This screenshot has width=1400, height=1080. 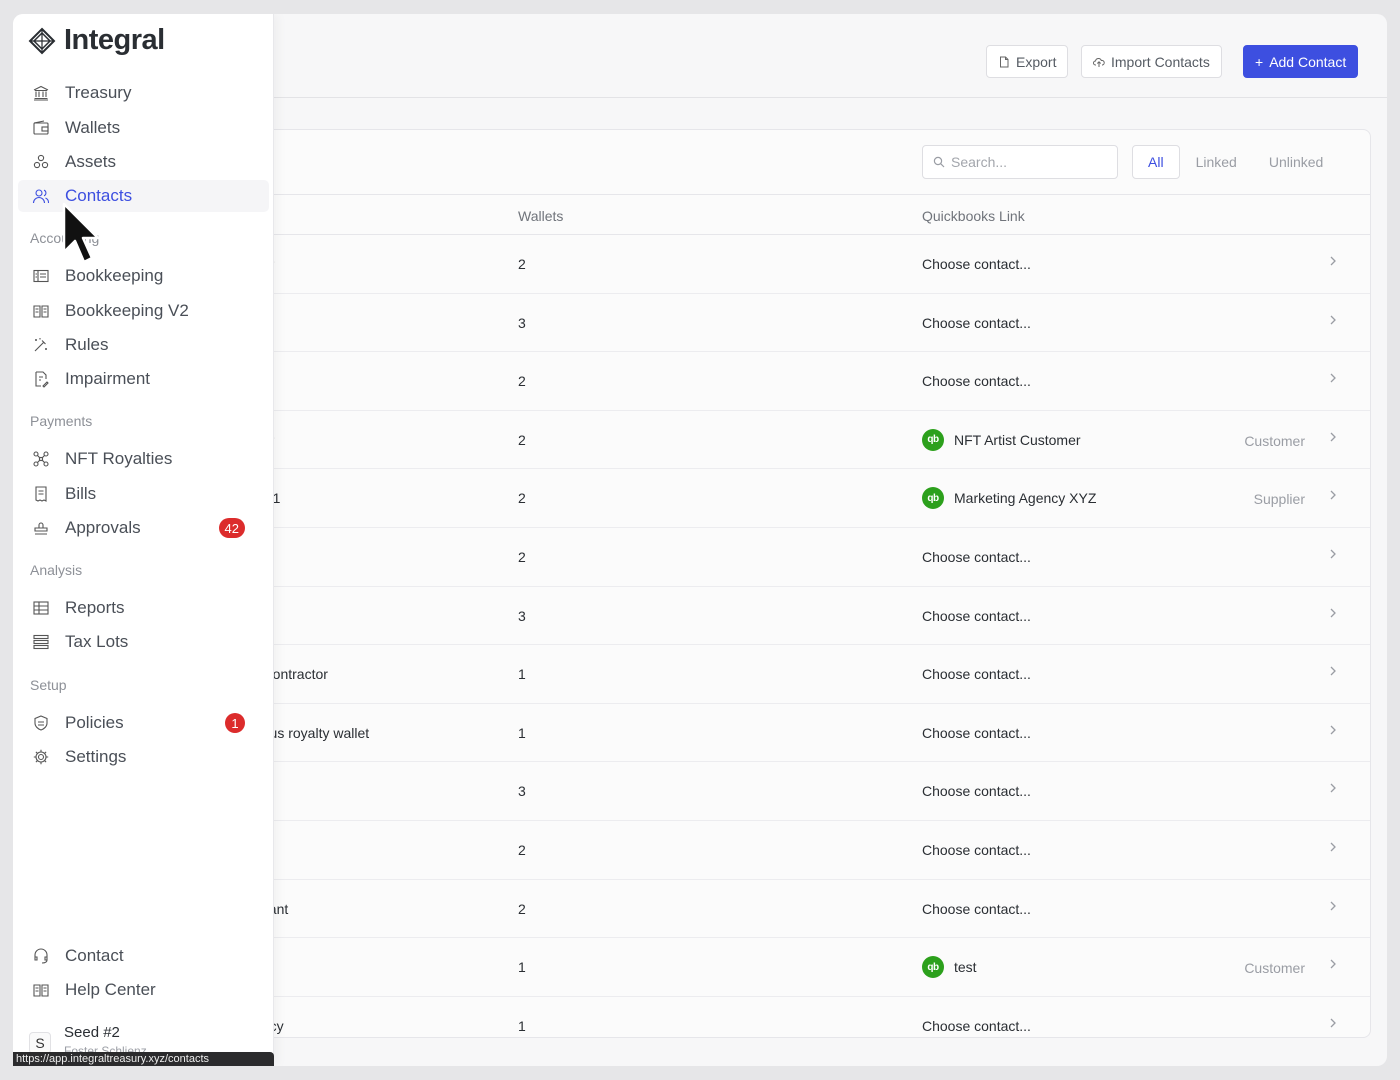 I want to click on quickbooks-link-select: qb Marketing Agency XYZ, so click(x=1009, y=498).